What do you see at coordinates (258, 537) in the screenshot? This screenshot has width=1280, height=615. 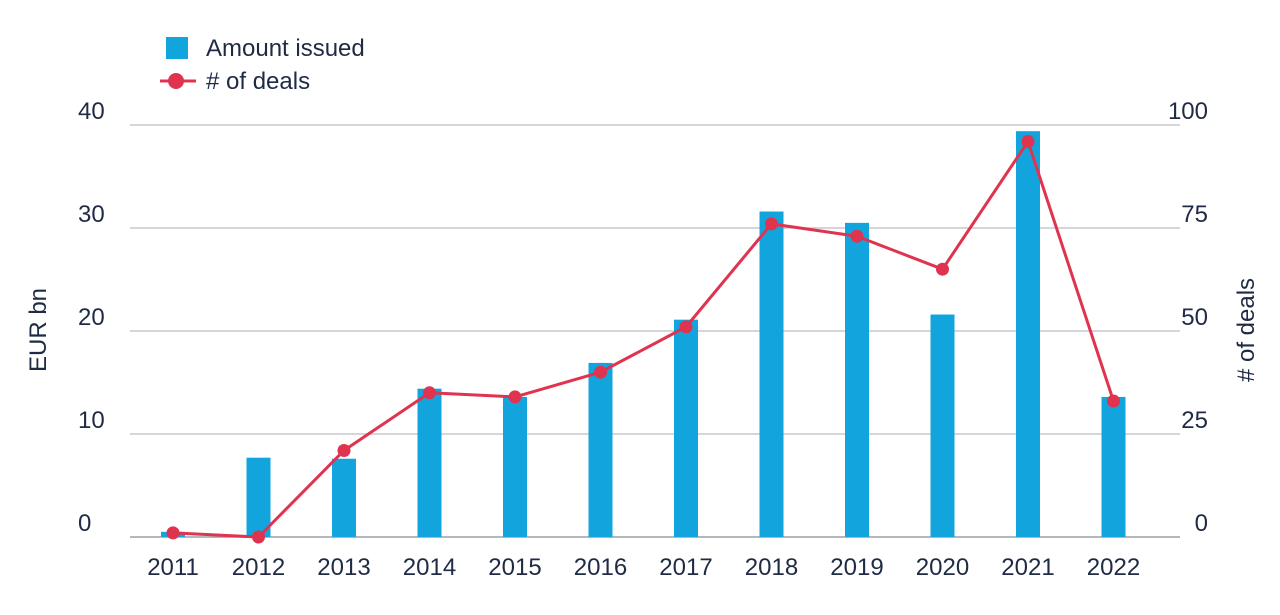 I see `deals-point-2012` at bounding box center [258, 537].